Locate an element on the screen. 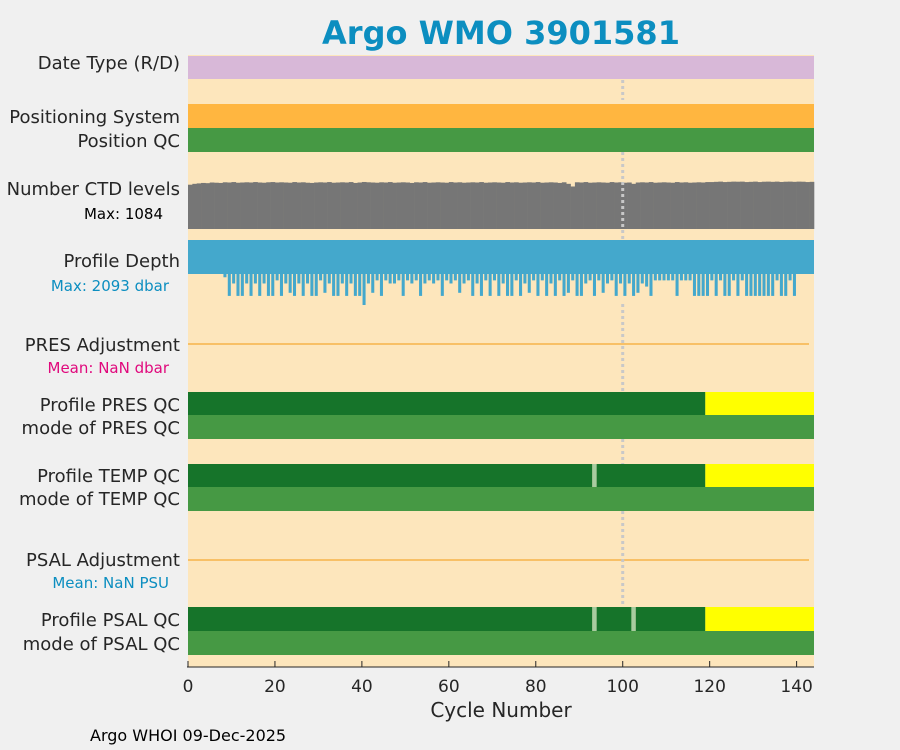 The width and height of the screenshot is (900, 750). row-label-profile-psal-qc: Profile PSAL QC is located at coordinates (110, 620).